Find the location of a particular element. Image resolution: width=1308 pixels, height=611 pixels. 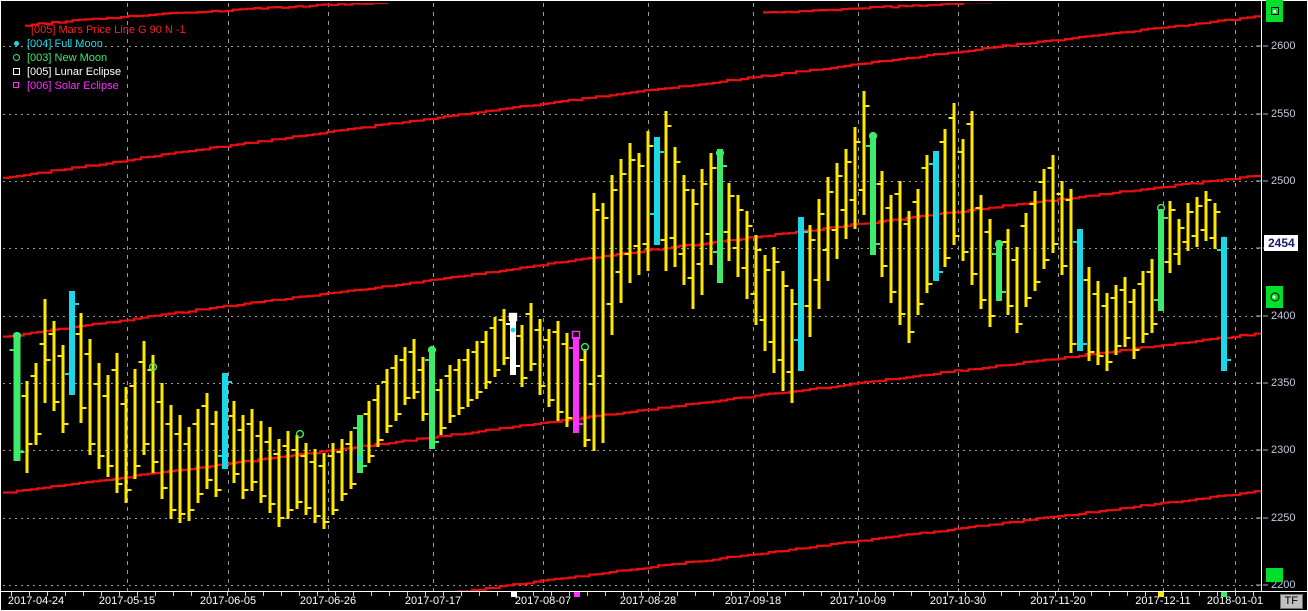

lunar-eclipse-marker-icon is located at coordinates (513, 317).